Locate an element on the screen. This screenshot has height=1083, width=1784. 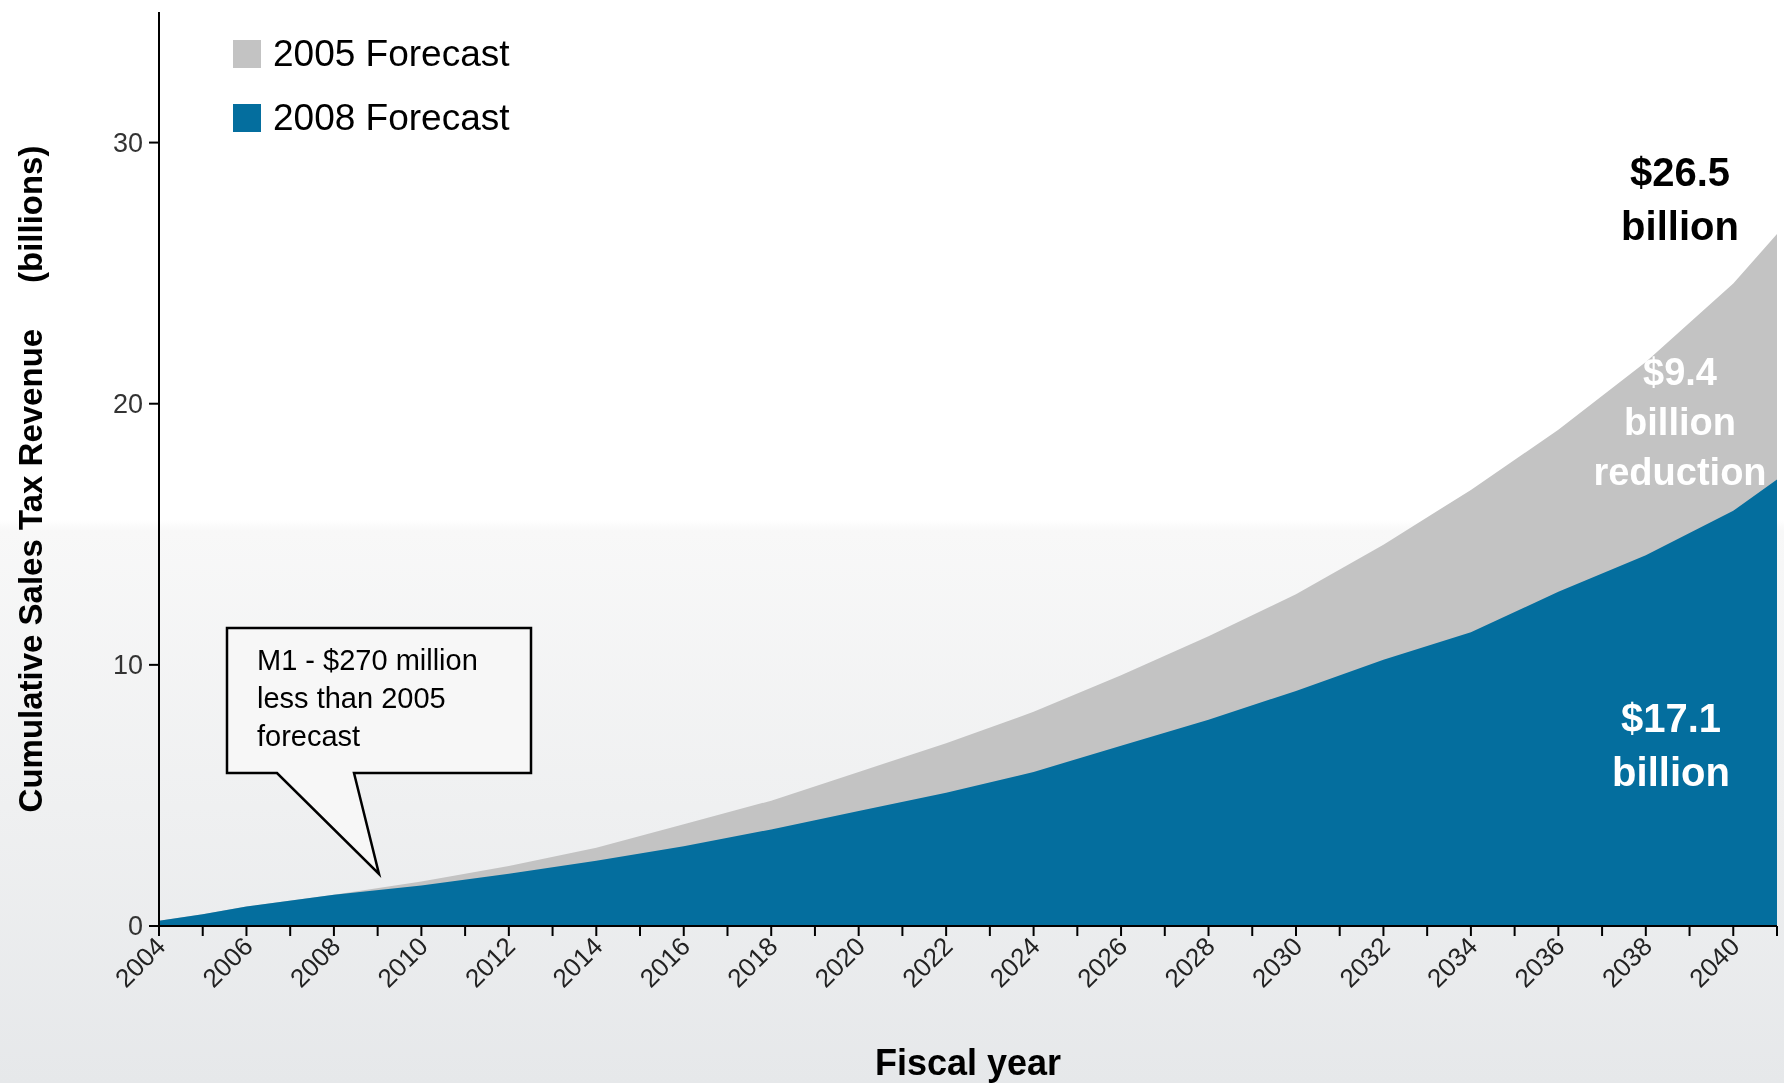
annotation: $9.4 billion reduction is located at coordinates (1680, 422).